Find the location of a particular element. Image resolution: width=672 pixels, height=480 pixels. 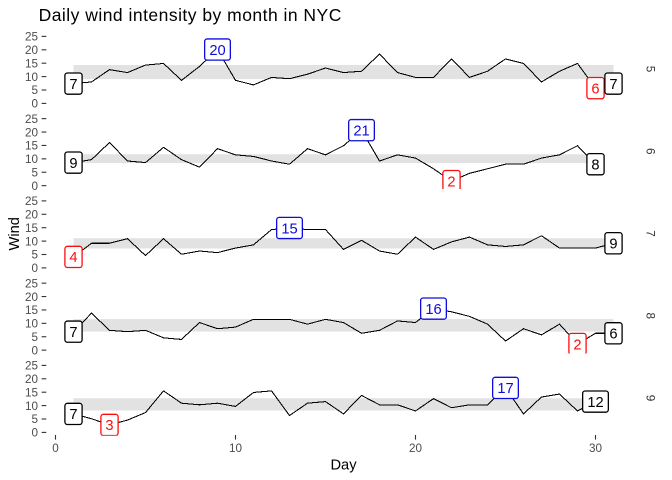

svg-text: 21 is located at coordinates (361, 131).